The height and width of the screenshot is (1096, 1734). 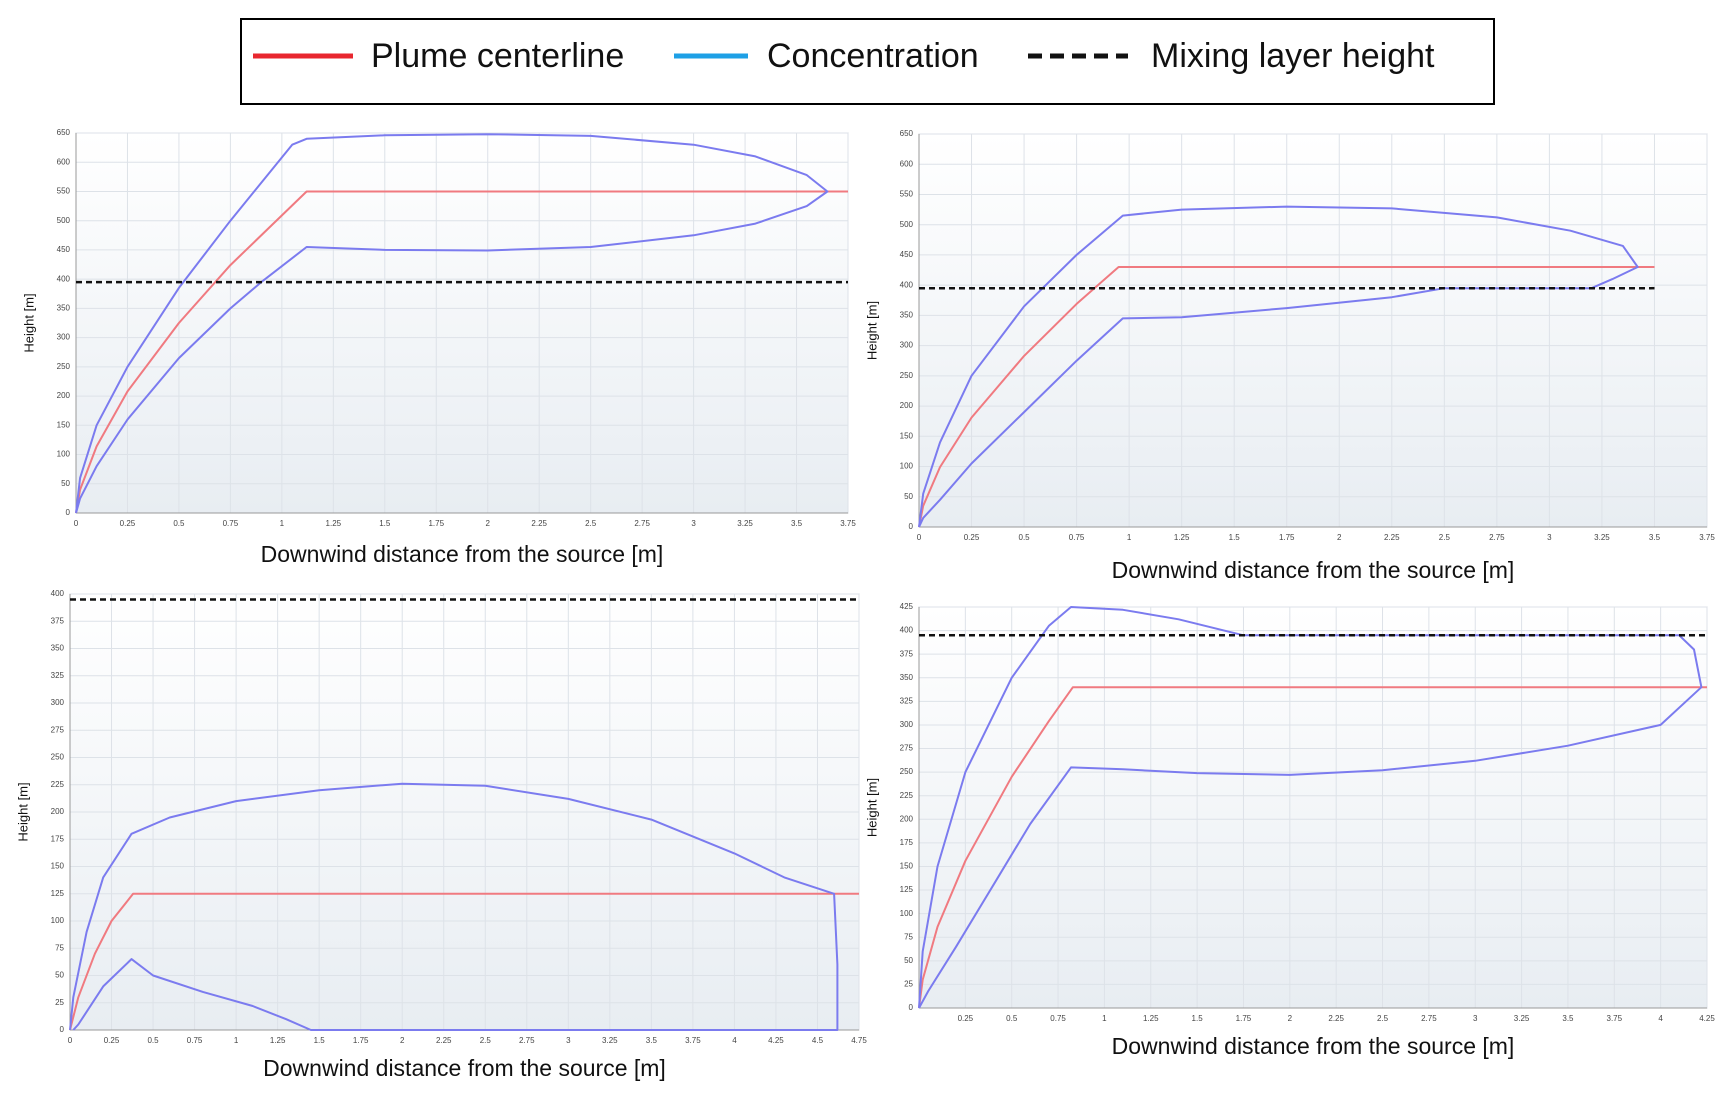 What do you see at coordinates (907, 653) in the screenshot?
I see `y-tick-label: 375` at bounding box center [907, 653].